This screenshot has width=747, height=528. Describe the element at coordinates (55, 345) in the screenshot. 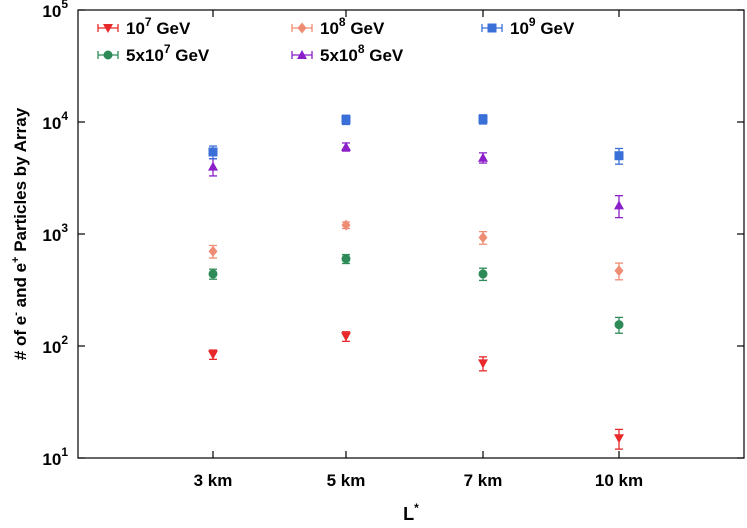

I see `y-tick-label: 10²` at that location.